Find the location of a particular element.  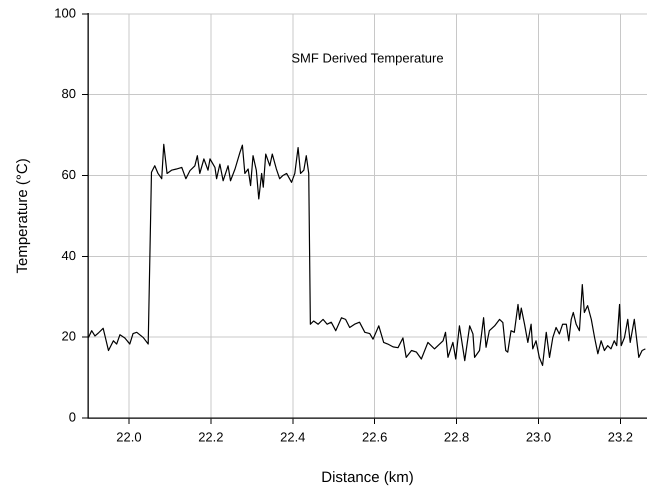

x-tick-label: 23.2 is located at coordinates (621, 436).